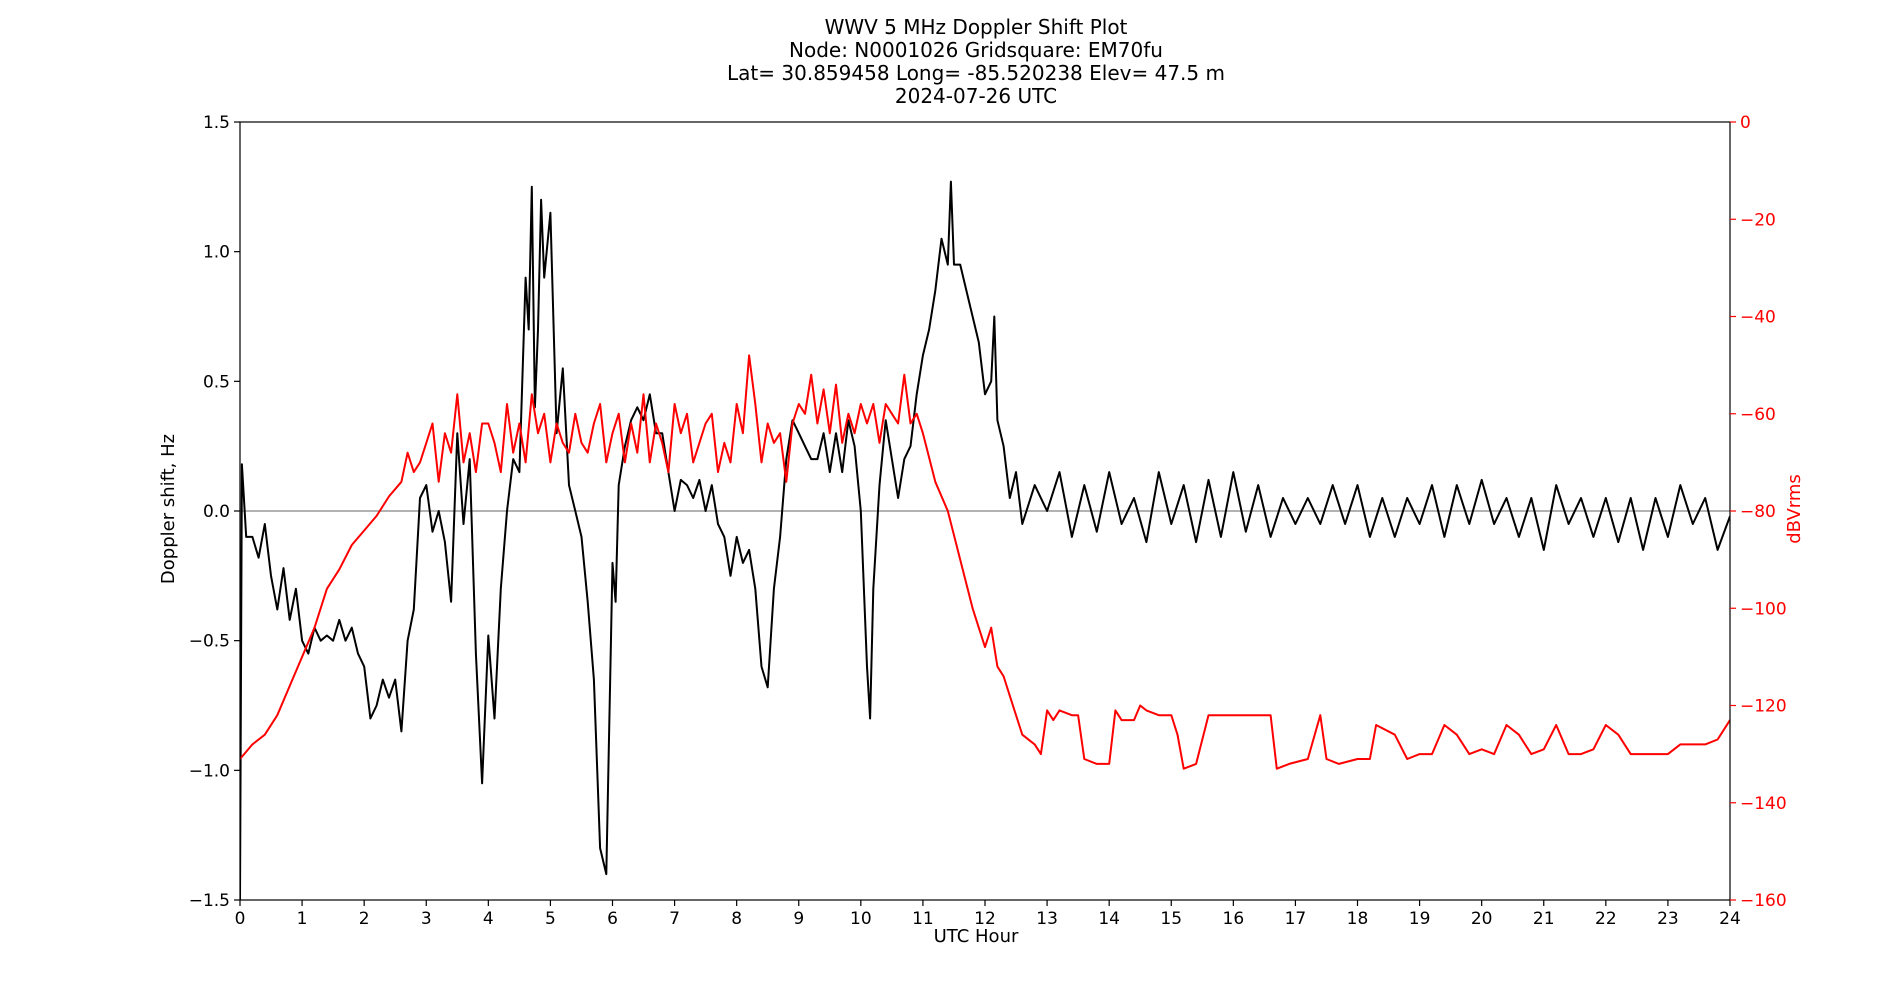  I want to click on y-right-tick-label: −20, so click(1758, 220).